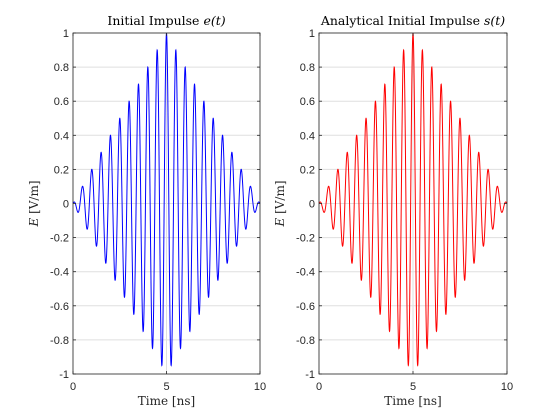  I want to click on right-ytick-label: 1, so click(312, 34).